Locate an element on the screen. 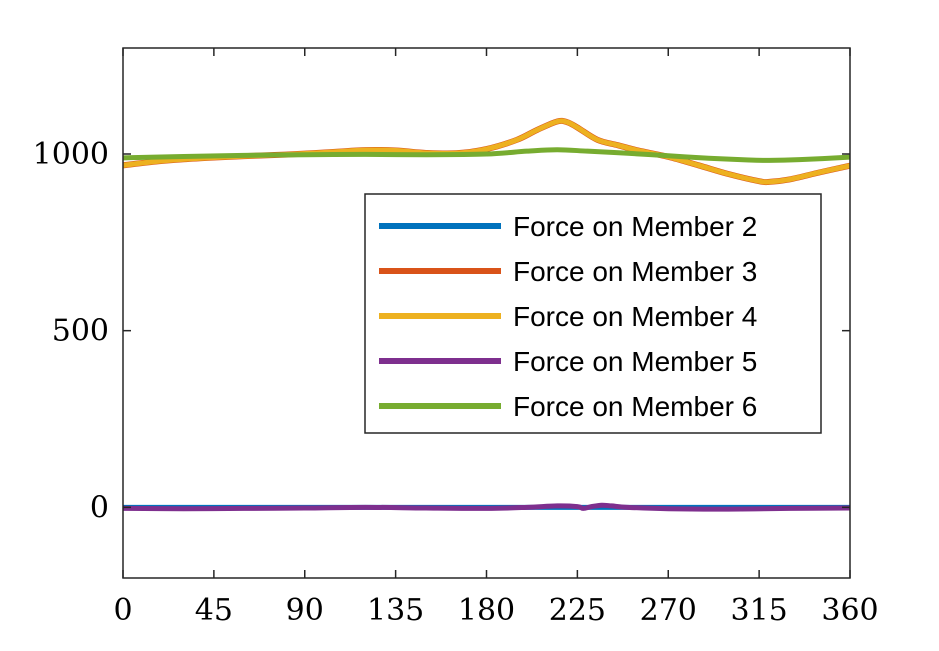 The height and width of the screenshot is (651, 939). x-tick-label: 180 is located at coordinates (486, 610).